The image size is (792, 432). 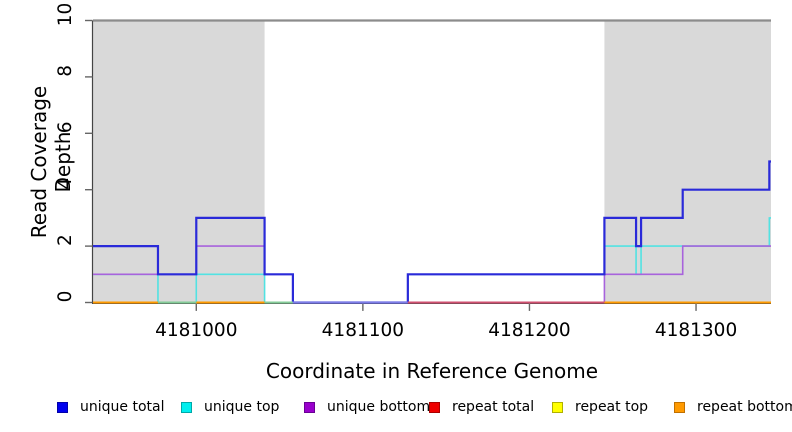 I want to click on y-tick-label: 4, so click(x=65, y=184).